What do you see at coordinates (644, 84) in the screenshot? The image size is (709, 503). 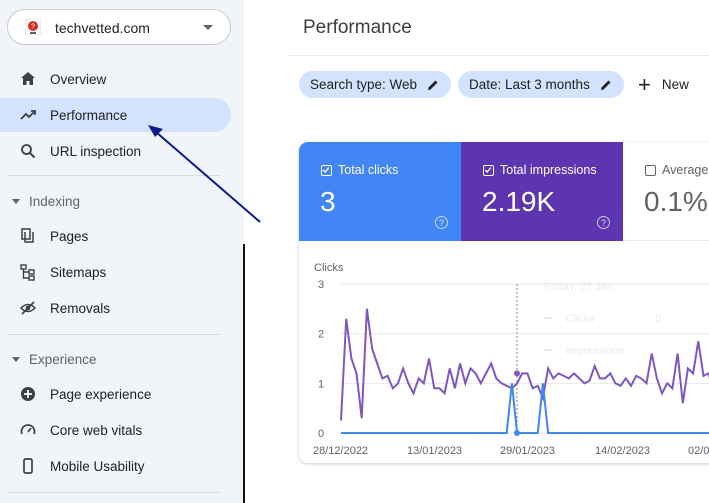 I see `plus-icon: +` at bounding box center [644, 84].